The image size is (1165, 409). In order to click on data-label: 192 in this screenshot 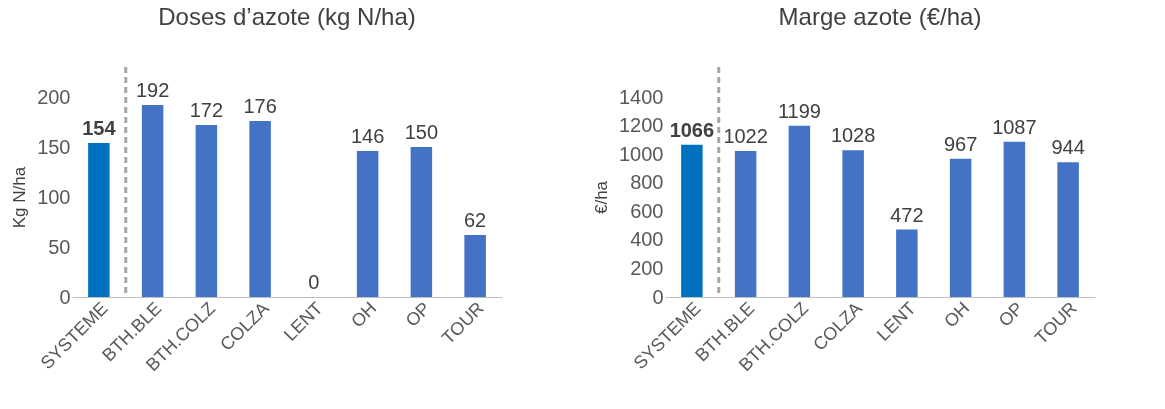, I will do `click(152, 90)`.